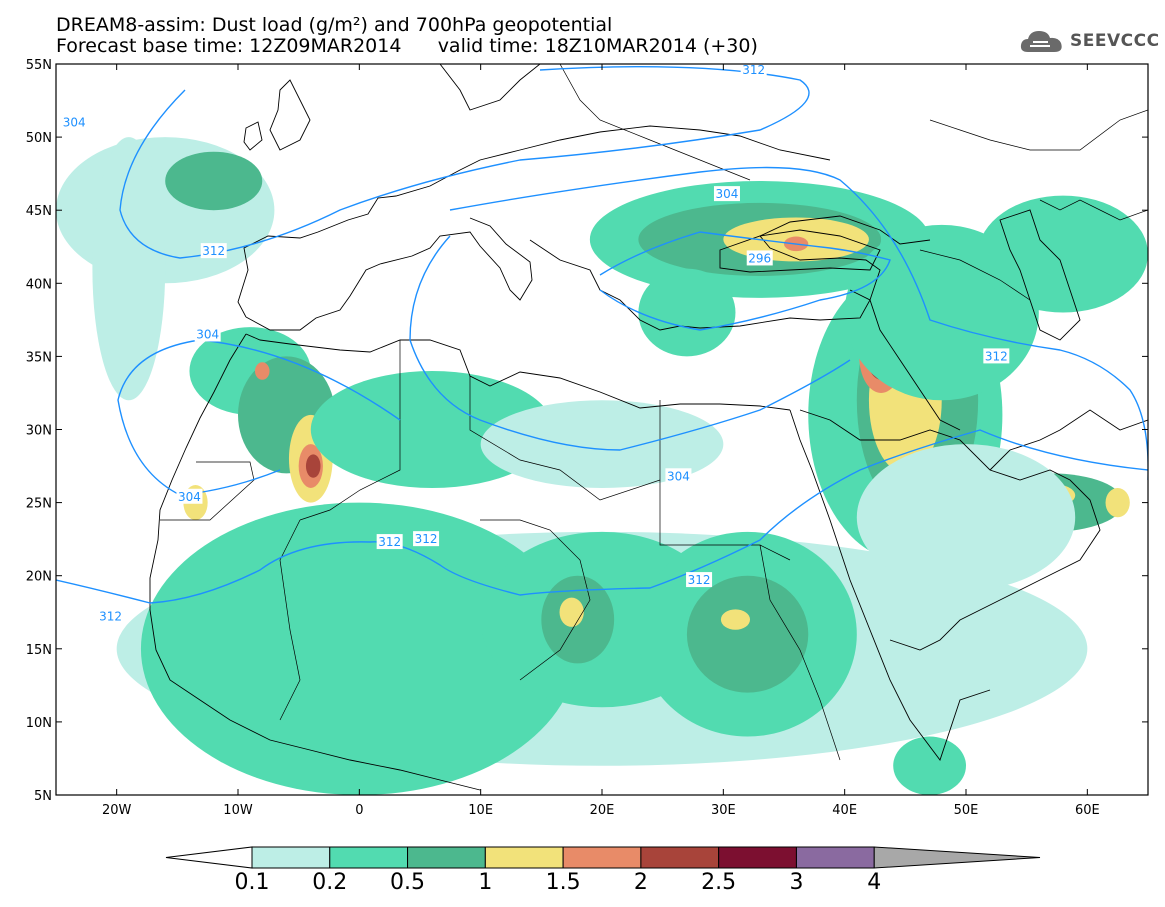  Describe the element at coordinates (966, 810) in the screenshot. I see `lon-tick-label: 50E` at that location.